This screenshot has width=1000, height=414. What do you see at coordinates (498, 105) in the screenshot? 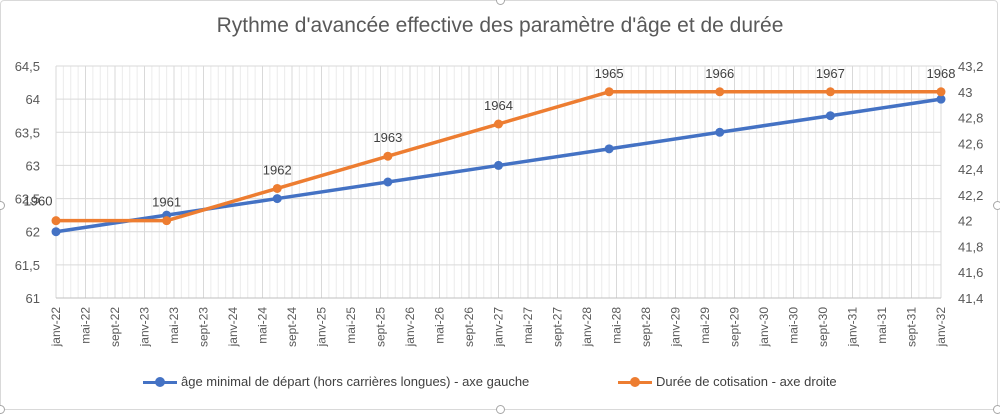
I see `data-label: 1964` at bounding box center [498, 105].